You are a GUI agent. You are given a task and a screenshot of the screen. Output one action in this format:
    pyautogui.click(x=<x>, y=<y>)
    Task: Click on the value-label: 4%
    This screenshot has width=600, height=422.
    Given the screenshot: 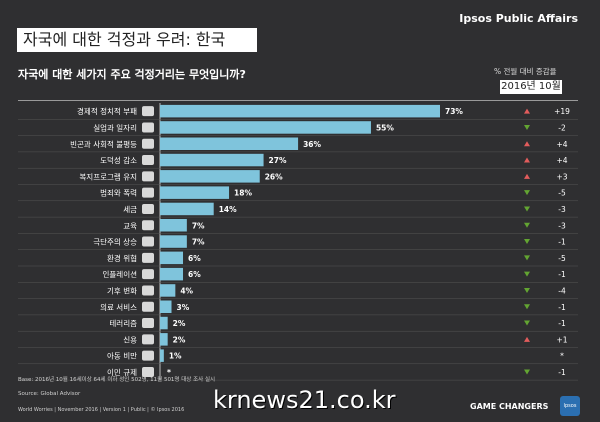 What is the action you would take?
    pyautogui.click(x=186, y=290)
    